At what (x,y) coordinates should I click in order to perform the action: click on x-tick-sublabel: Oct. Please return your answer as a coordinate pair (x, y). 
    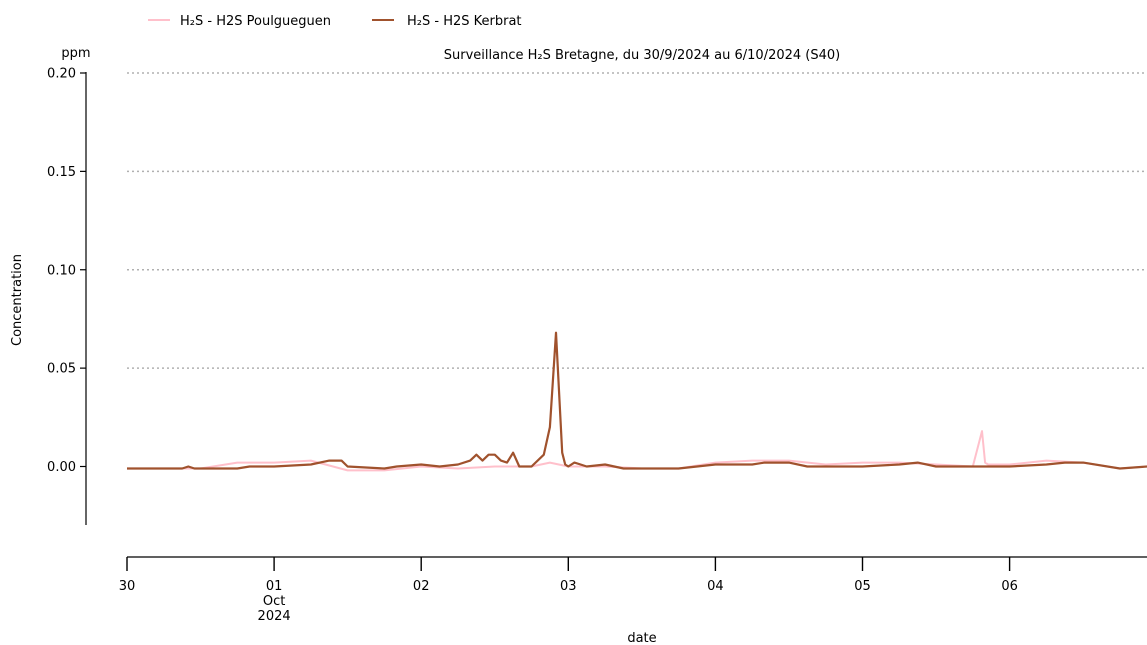
    Looking at the image, I should click on (274, 601).